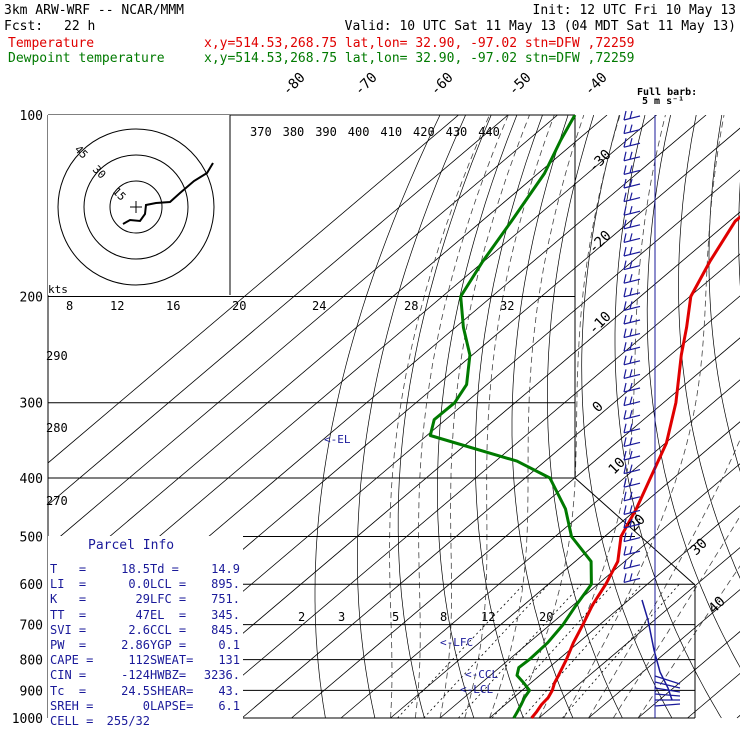  I want to click on parcel-value: 255/32, so click(128, 721).